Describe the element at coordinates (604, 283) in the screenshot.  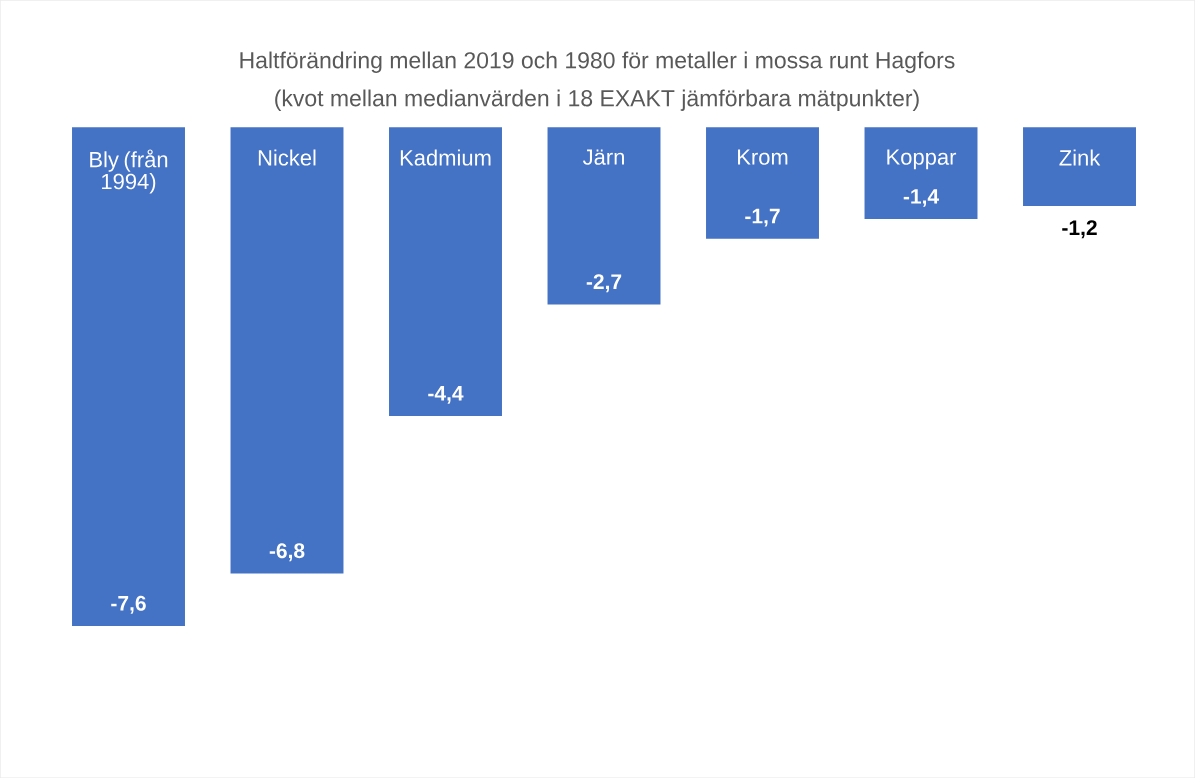
I see `data-label: -2,7` at that location.